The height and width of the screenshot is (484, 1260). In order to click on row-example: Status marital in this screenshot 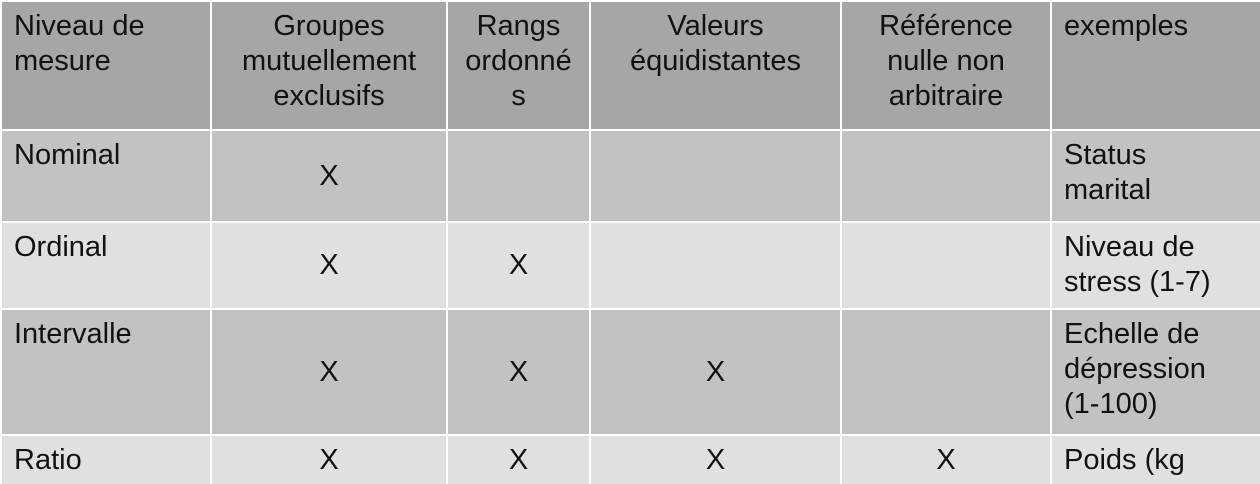, I will do `click(1155, 176)`.